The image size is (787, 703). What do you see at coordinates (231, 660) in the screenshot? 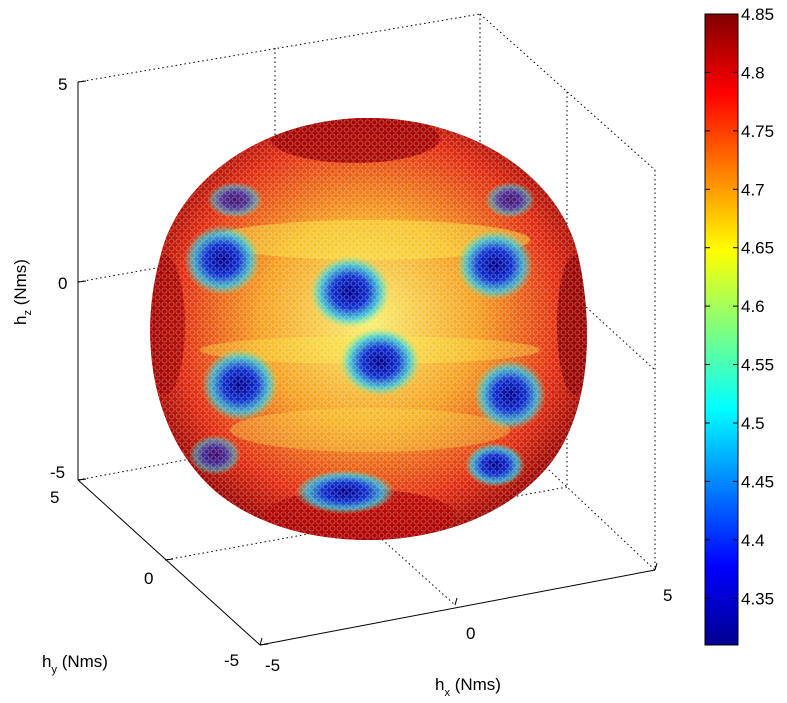
I see `y-tick: -5` at bounding box center [231, 660].